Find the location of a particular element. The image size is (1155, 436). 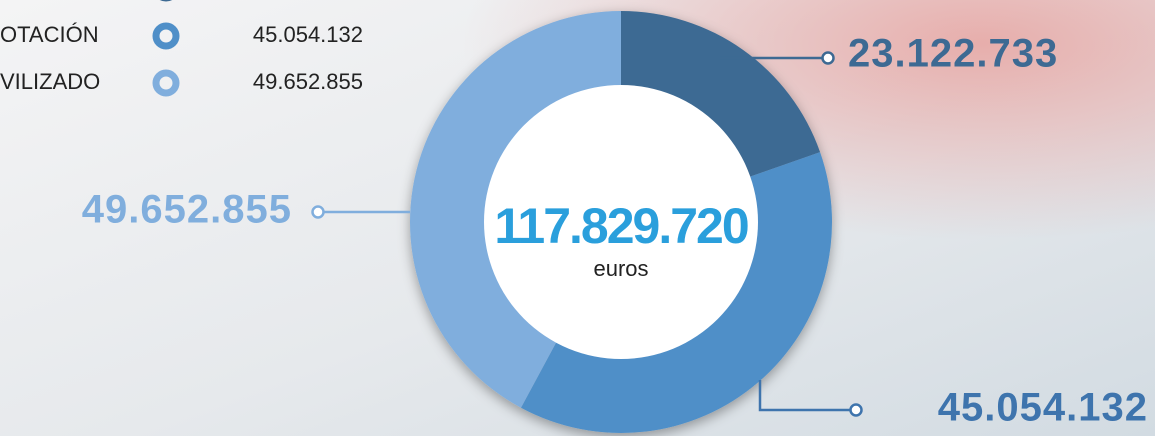

data-label: 45.054.132 is located at coordinates (1043, 408).